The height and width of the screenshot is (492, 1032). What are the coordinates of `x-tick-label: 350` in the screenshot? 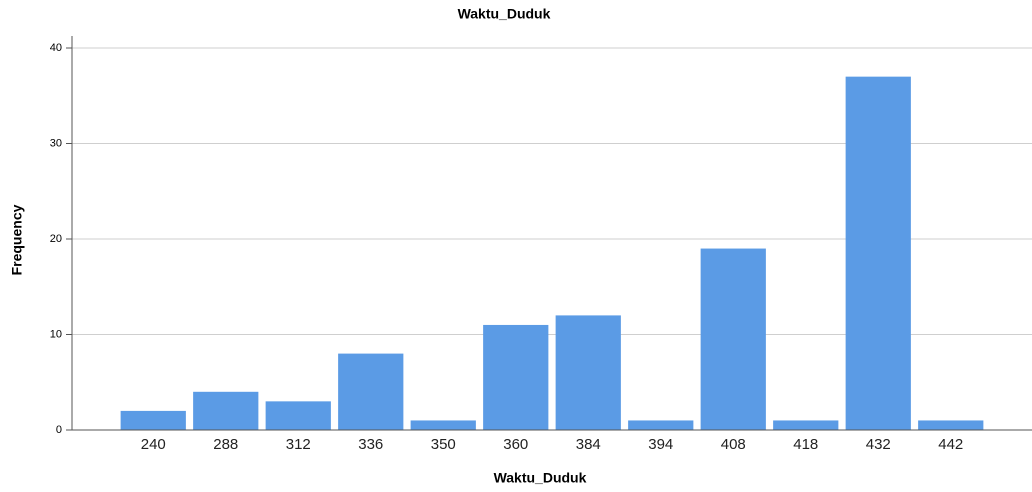 It's located at (443, 444).